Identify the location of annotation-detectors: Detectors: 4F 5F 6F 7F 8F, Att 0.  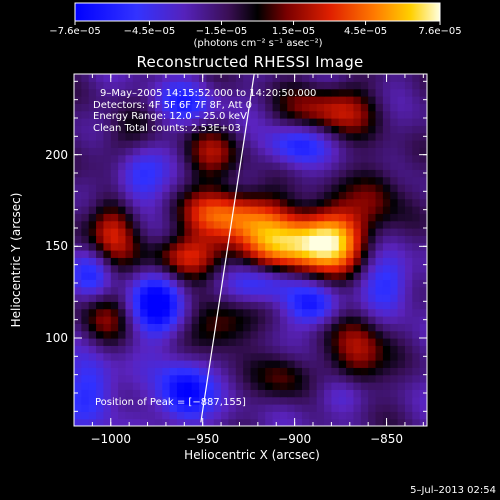
(173, 105).